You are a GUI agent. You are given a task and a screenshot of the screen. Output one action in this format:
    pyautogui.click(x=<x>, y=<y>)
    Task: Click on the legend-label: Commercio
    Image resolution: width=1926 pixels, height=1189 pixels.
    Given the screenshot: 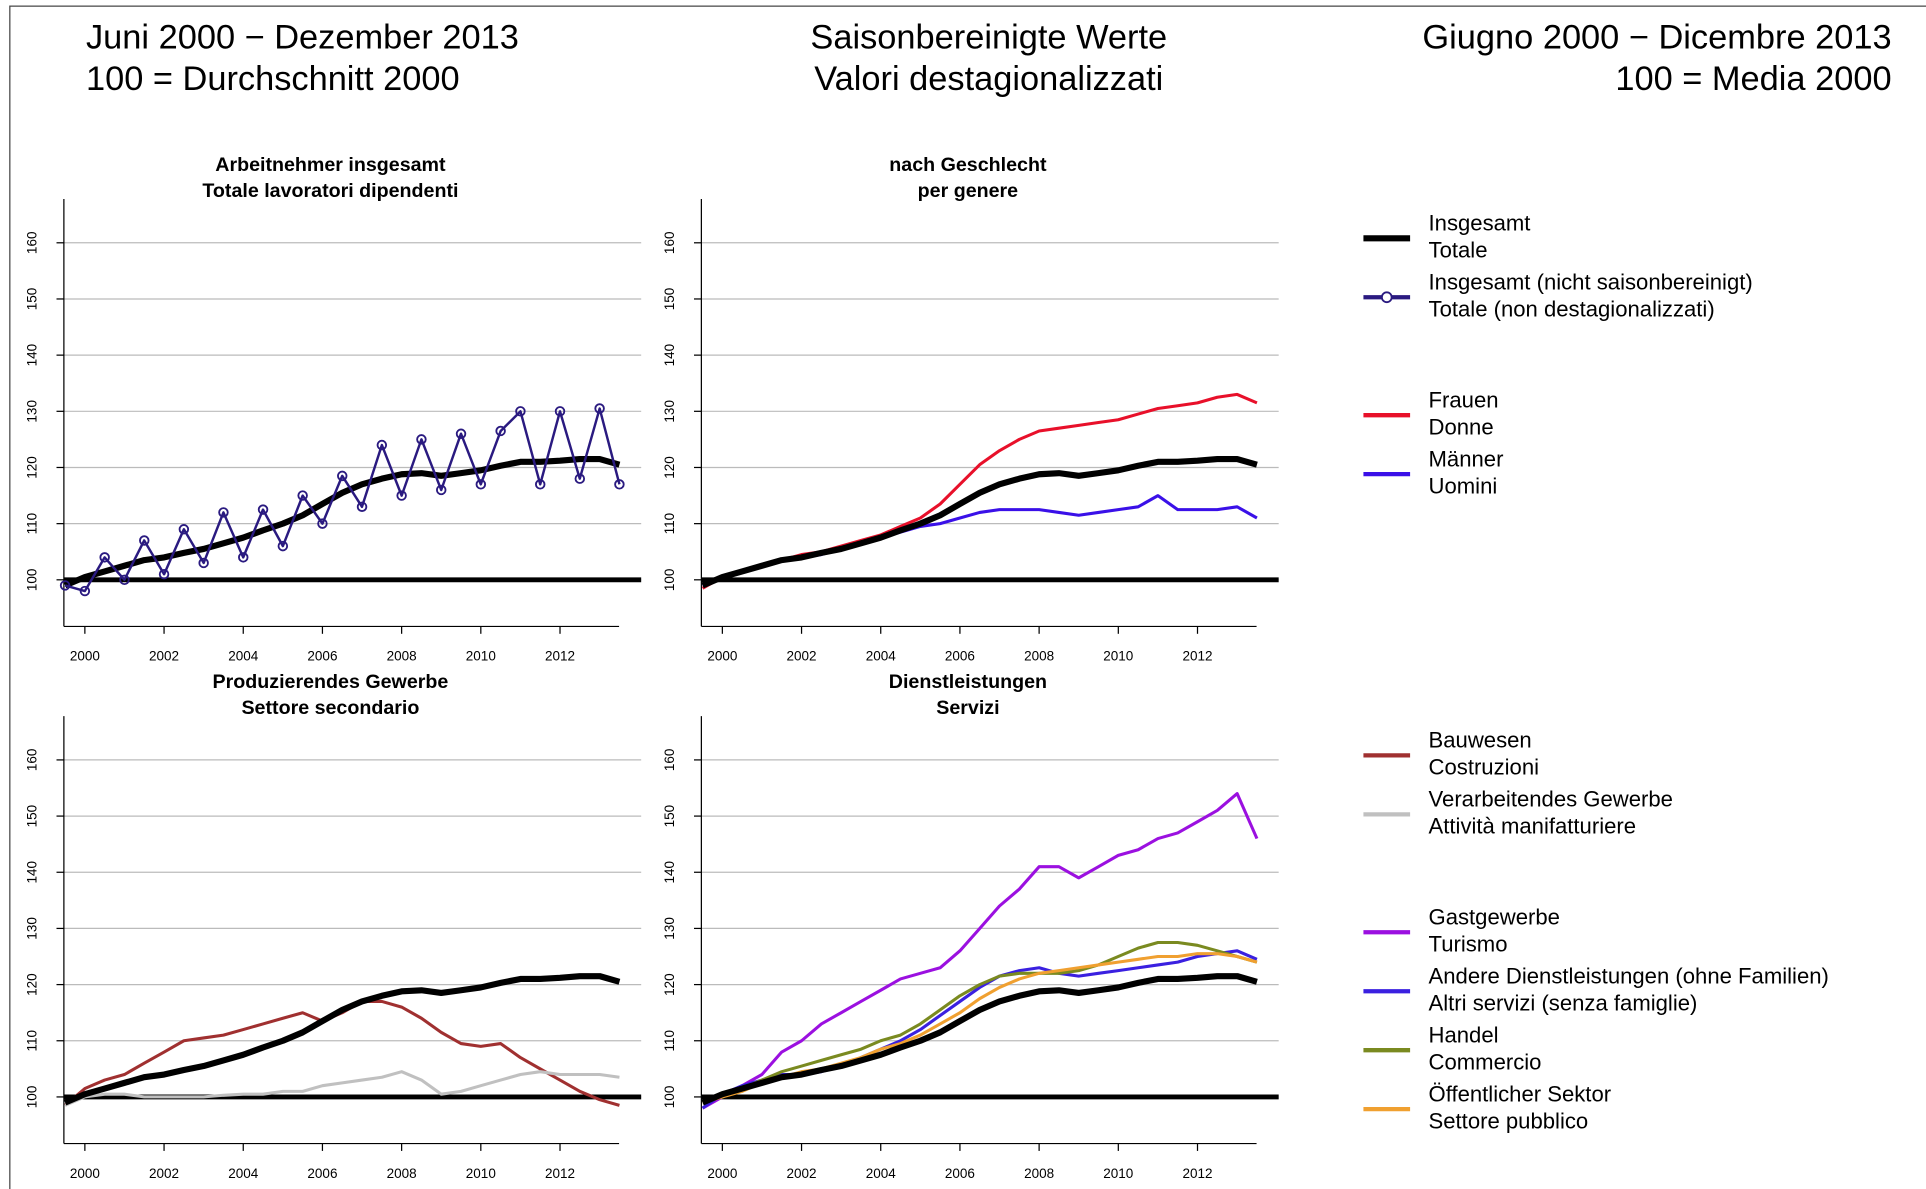 What is the action you would take?
    pyautogui.click(x=1485, y=1062)
    